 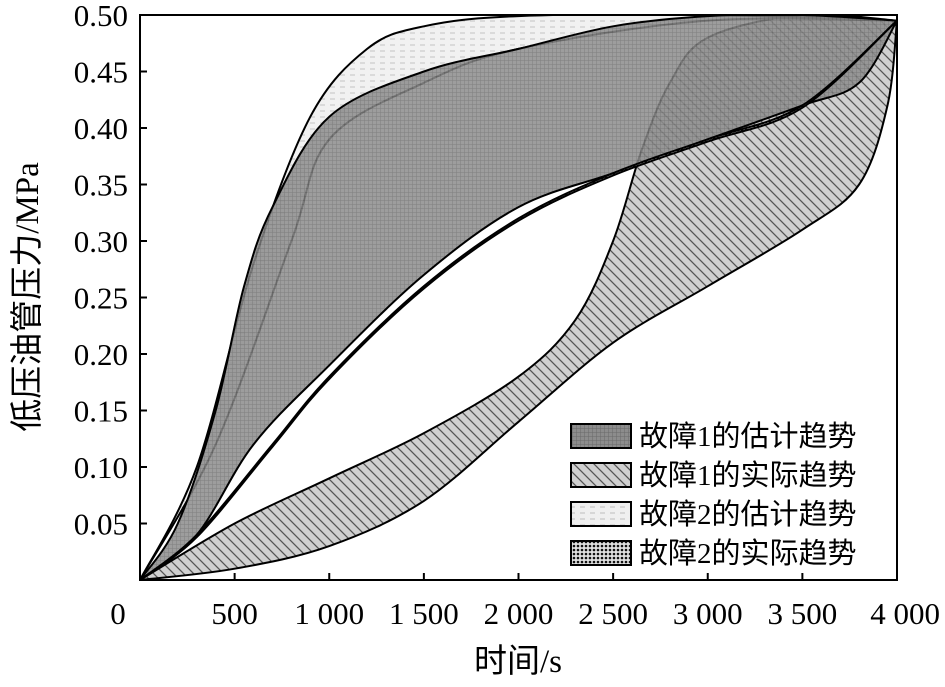 I want to click on legend-label-fault2-actual: 故障2的实际趋势, so click(x=748, y=553).